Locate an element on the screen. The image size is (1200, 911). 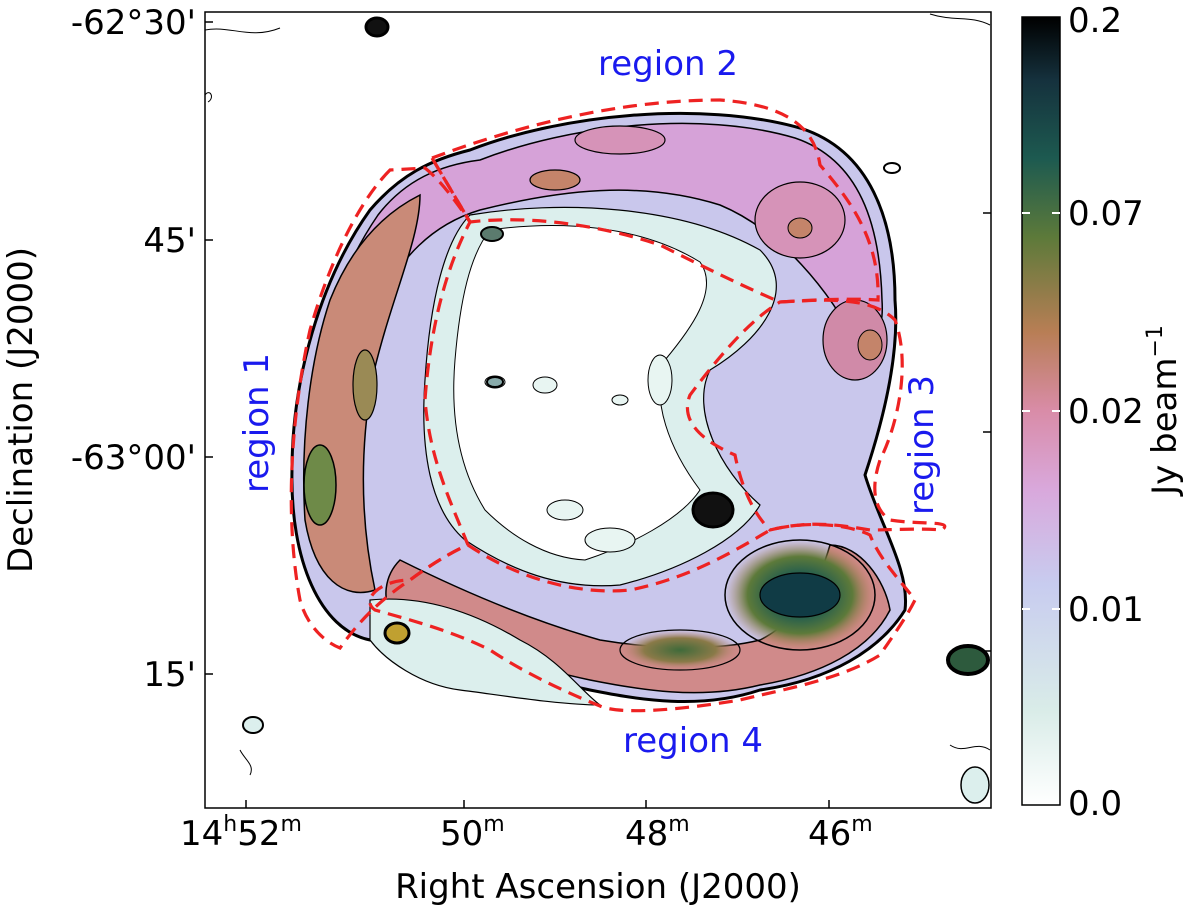
region2-outline is located at coordinates (654, 201).